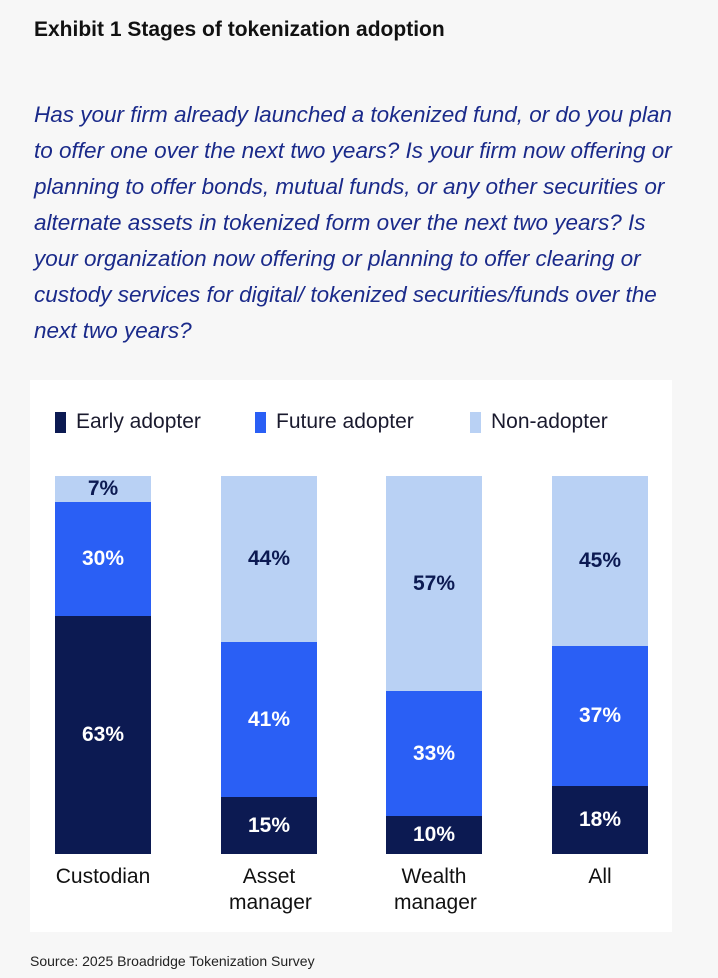 This screenshot has width=718, height=978. I want to click on category-label: Wealth manager, so click(435, 889).